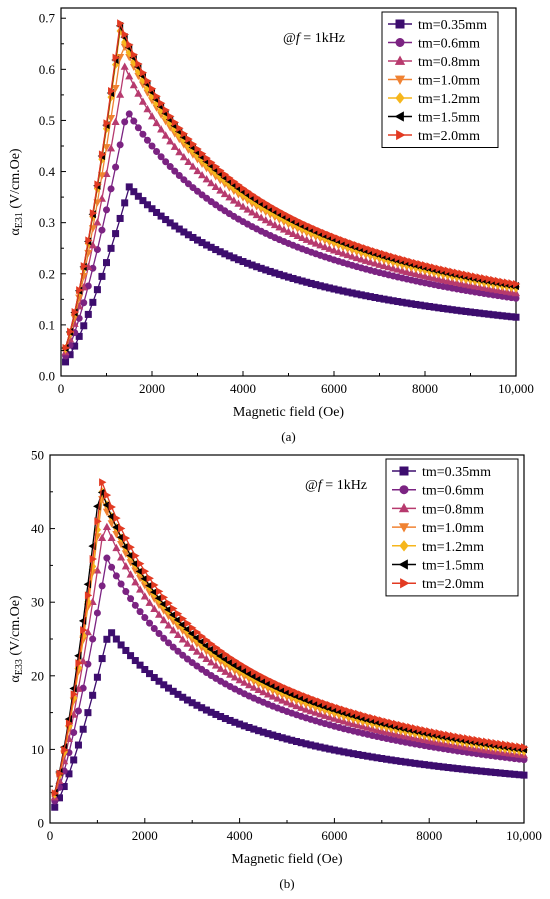 The image size is (550, 899). What do you see at coordinates (47, 120) in the screenshot?
I see `y-tick-label: 0.5` at bounding box center [47, 120].